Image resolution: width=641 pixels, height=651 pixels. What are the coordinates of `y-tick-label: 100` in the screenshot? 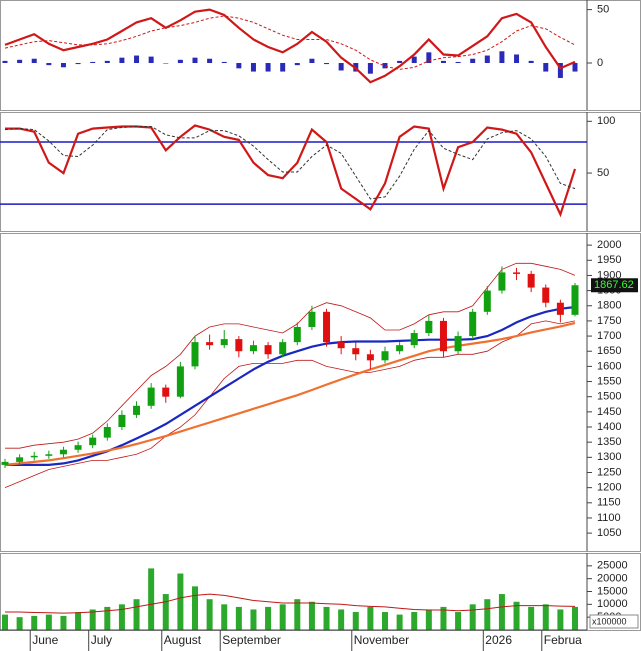 It's located at (606, 121).